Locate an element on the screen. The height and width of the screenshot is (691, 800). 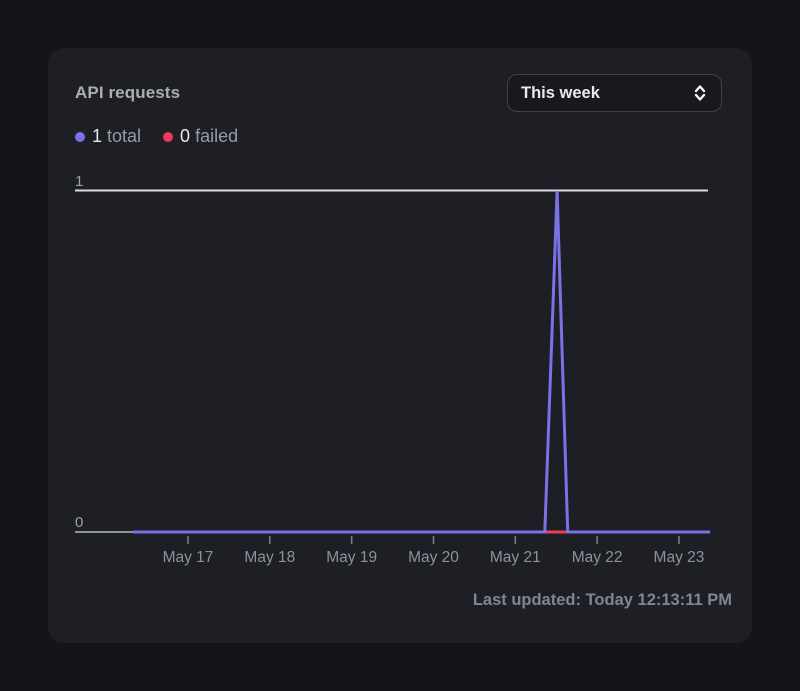
time-range-select: This week is located at coordinates (614, 93).